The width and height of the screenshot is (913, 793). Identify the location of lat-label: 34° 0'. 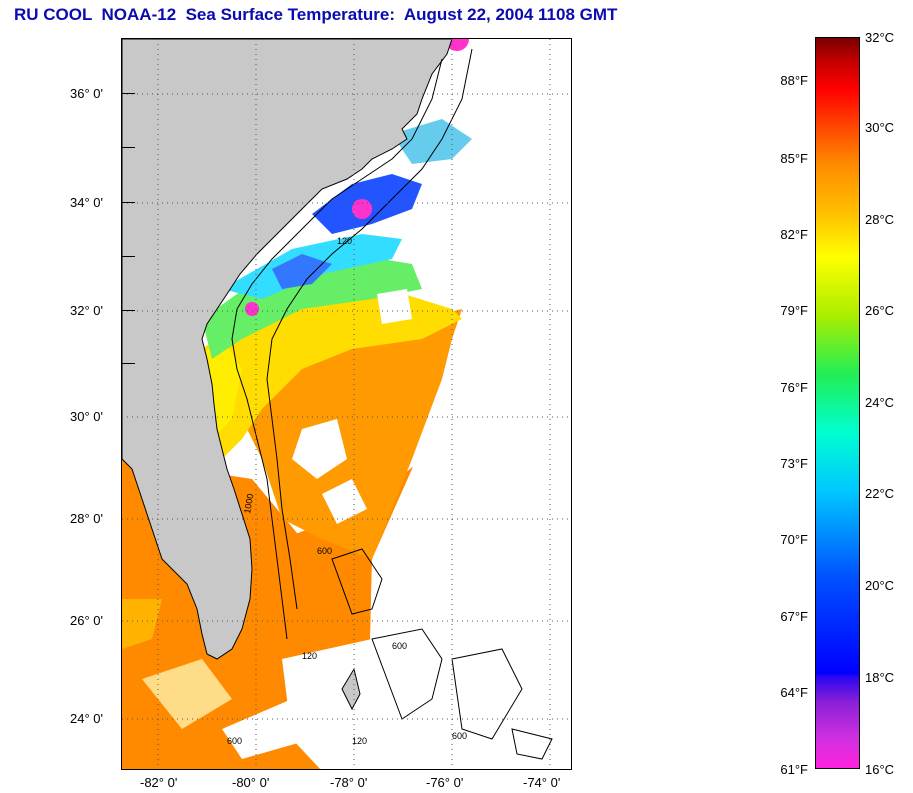
(86, 202).